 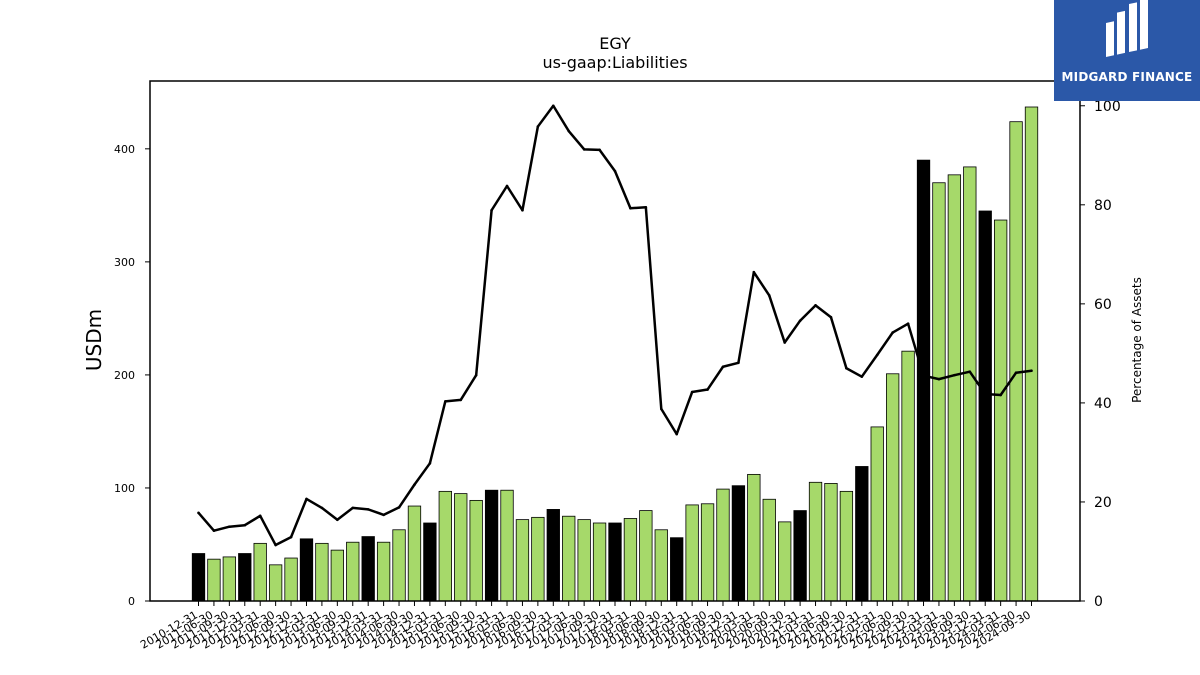 I want to click on logo-text: MIDGARD FINANCE, so click(x=1127, y=77).